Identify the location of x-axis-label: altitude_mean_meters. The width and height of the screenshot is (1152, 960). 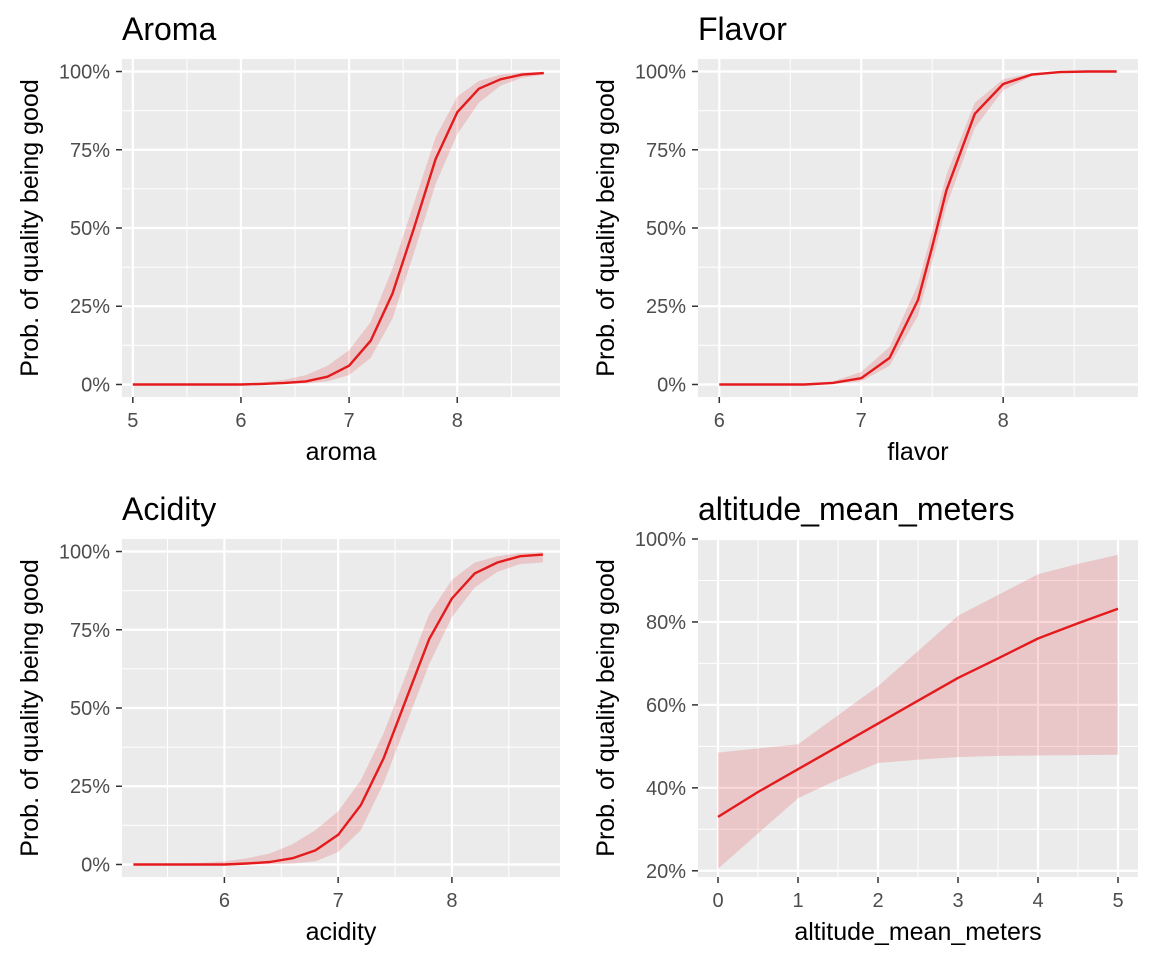
(917, 932).